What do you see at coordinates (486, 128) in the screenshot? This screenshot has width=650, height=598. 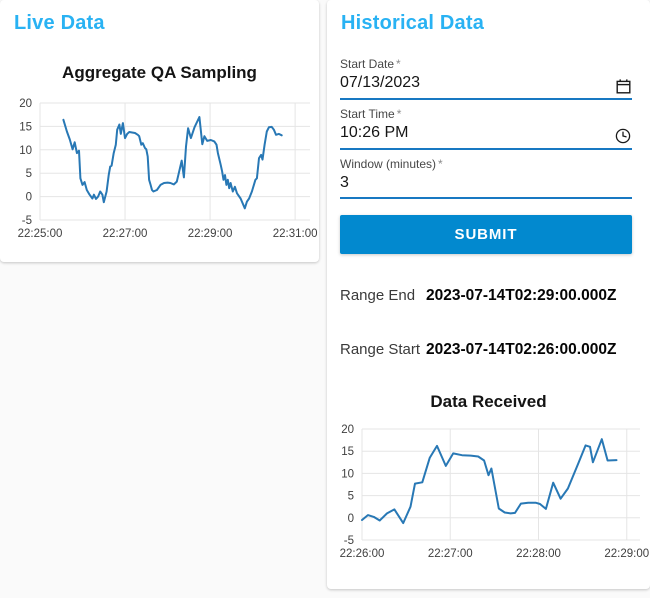 I see `start-time-field: Start Time * 10:26 PM` at bounding box center [486, 128].